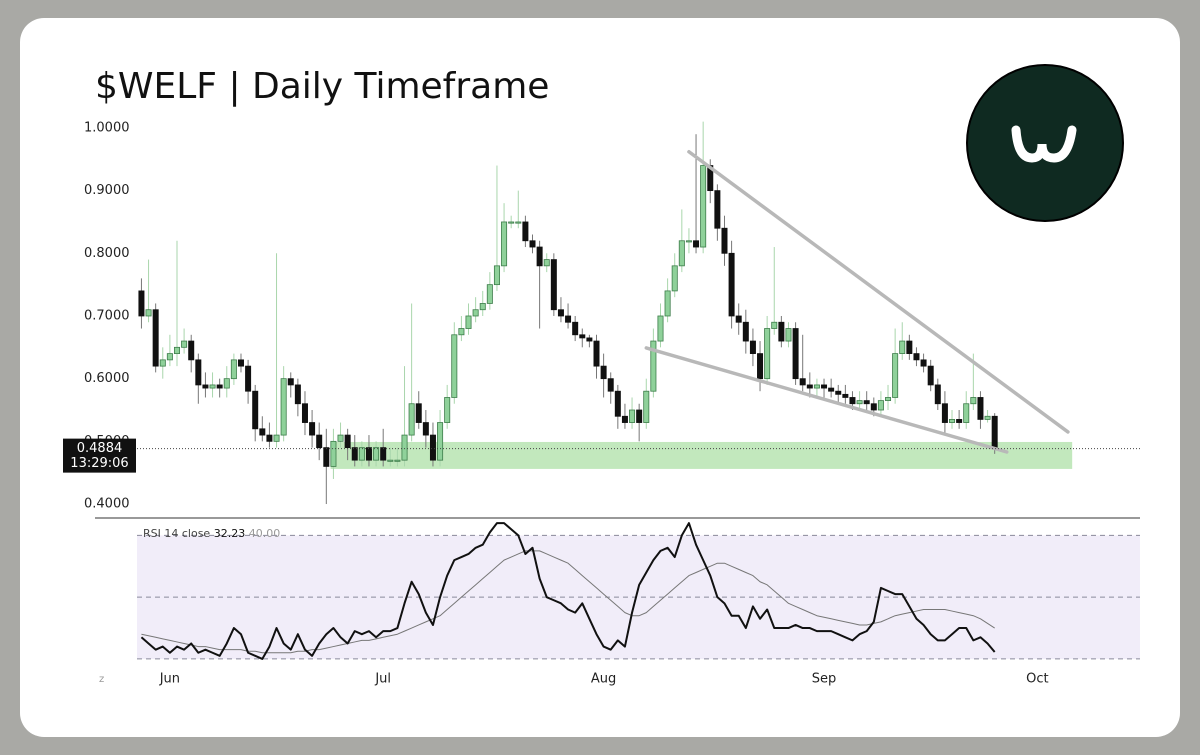  What do you see at coordinates (322, 86) in the screenshot?
I see `chart-title: $WELF | Daily Timeframe` at bounding box center [322, 86].